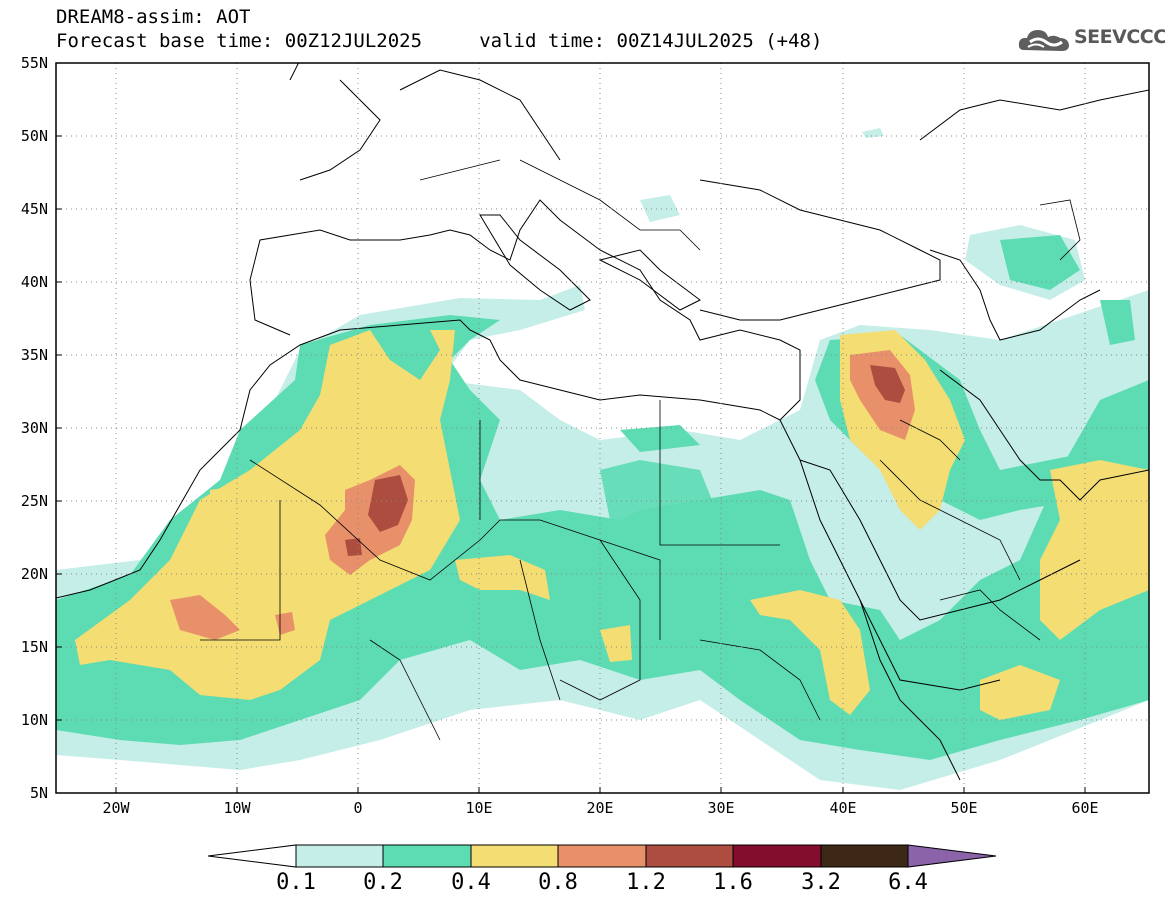 Image resolution: width=1165 pixels, height=905 pixels. Describe the element at coordinates (1043, 40) in the screenshot. I see `cloud-logo-icon` at that location.